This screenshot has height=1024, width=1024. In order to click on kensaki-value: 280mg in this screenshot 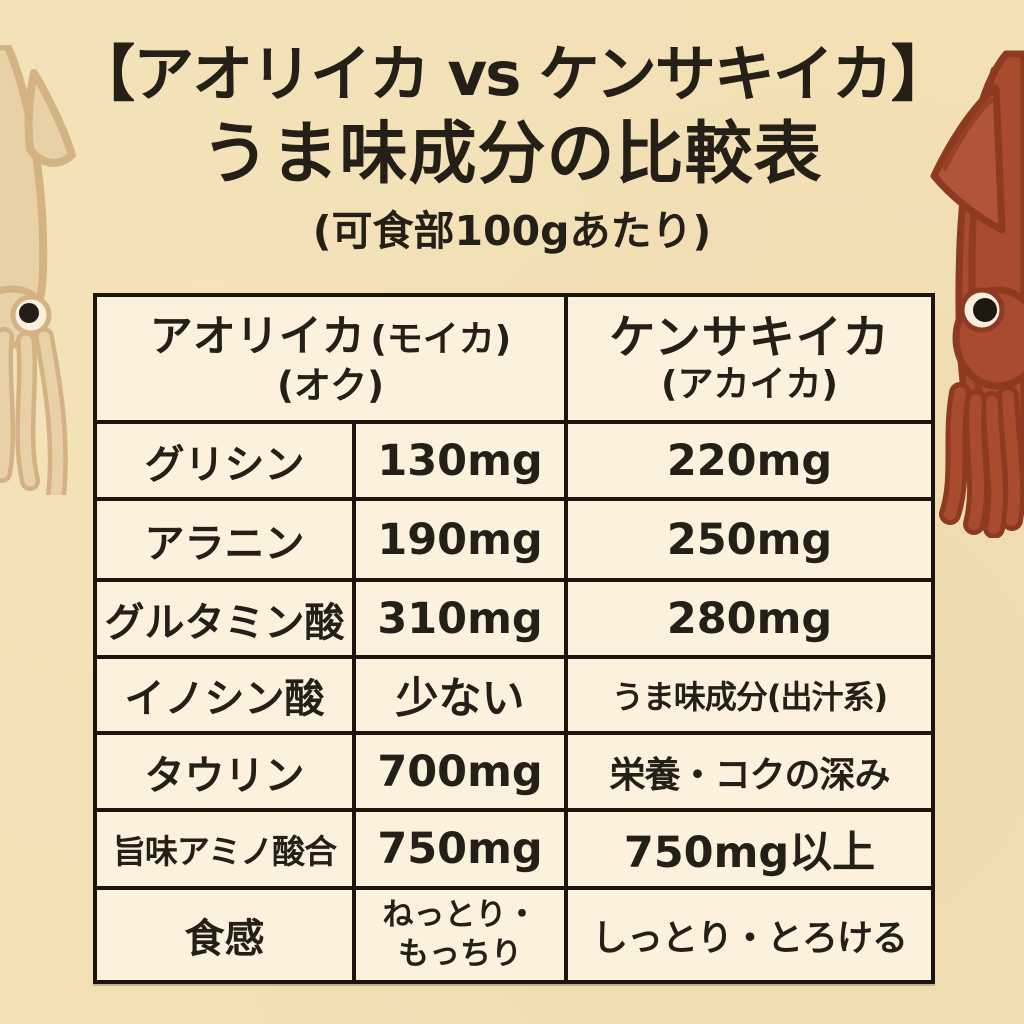, I will do `click(749, 618)`.